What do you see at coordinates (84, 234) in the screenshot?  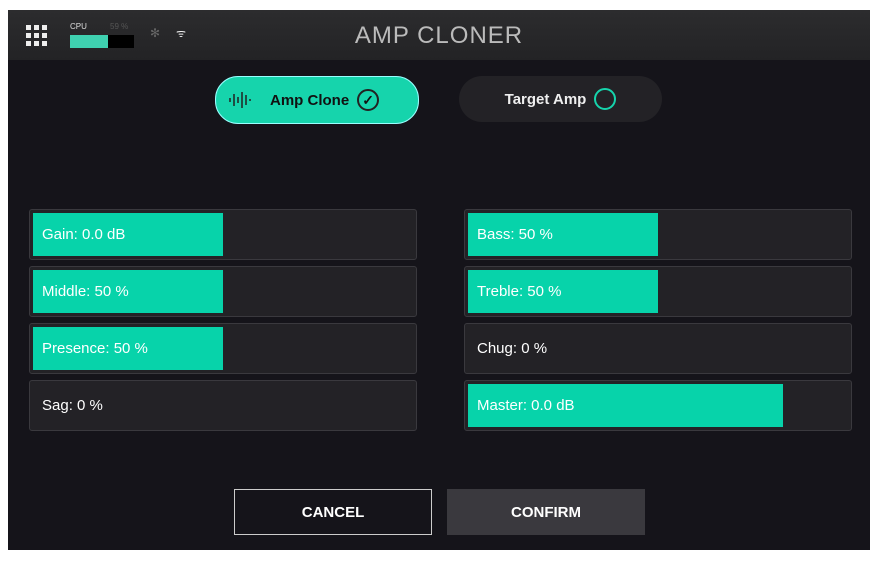 I see `slider-label: Gain: 0.0 dB` at bounding box center [84, 234].